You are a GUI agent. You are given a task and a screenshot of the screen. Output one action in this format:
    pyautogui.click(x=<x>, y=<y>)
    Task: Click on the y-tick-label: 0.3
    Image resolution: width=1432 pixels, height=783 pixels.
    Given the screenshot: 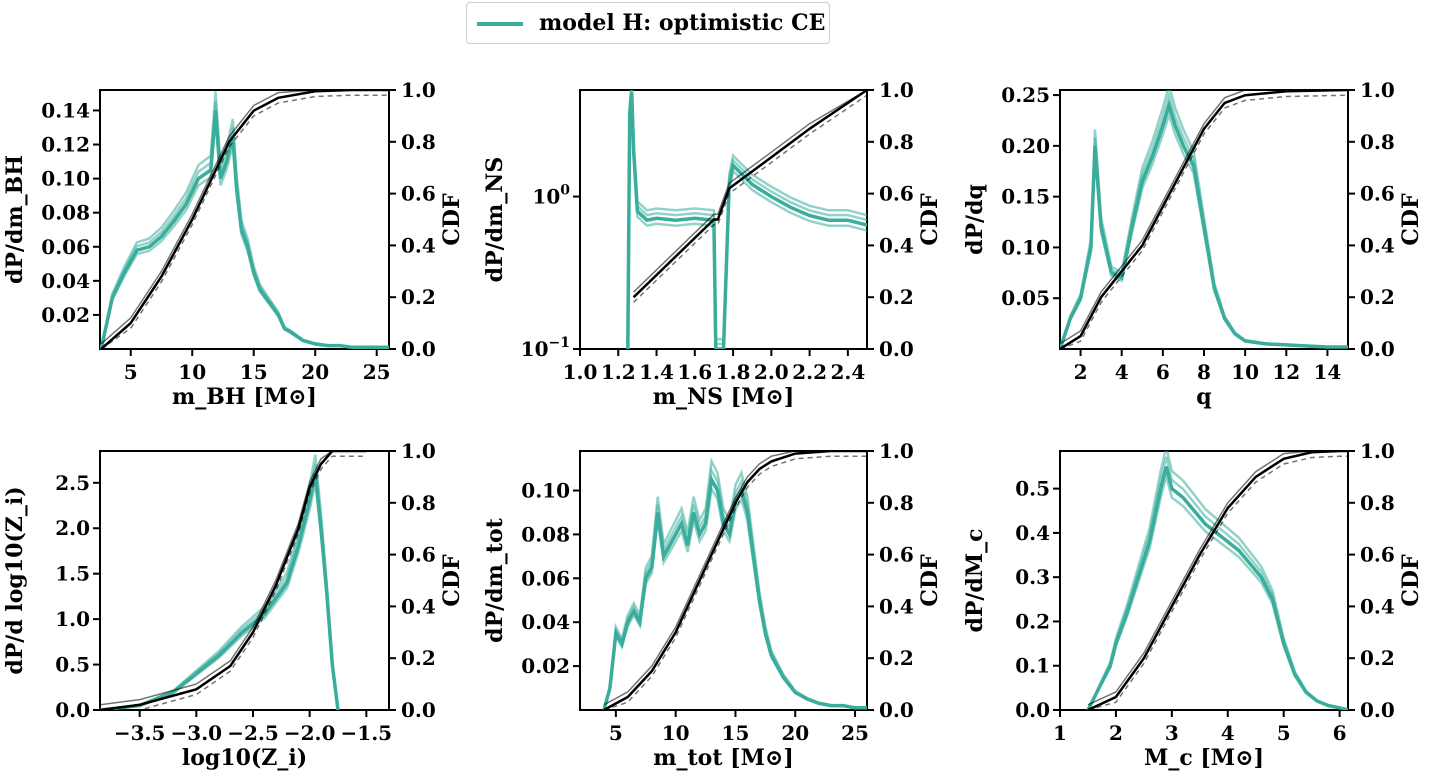 What is the action you would take?
    pyautogui.click(x=1032, y=577)
    